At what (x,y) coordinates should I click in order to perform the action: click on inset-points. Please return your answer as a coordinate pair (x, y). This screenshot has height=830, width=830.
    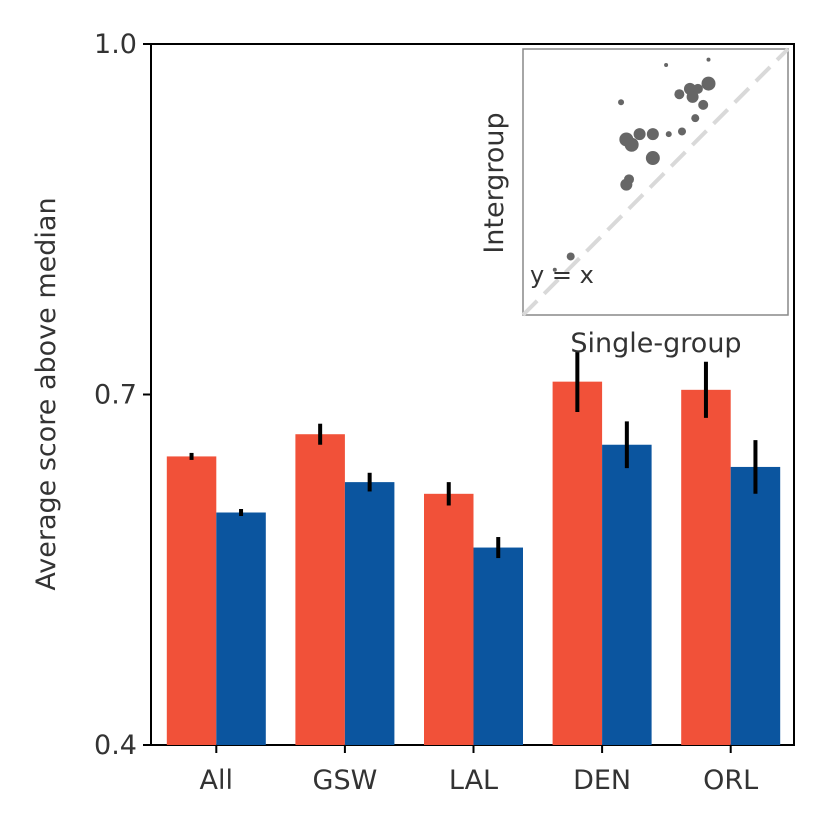
    Looking at the image, I should click on (634, 164).